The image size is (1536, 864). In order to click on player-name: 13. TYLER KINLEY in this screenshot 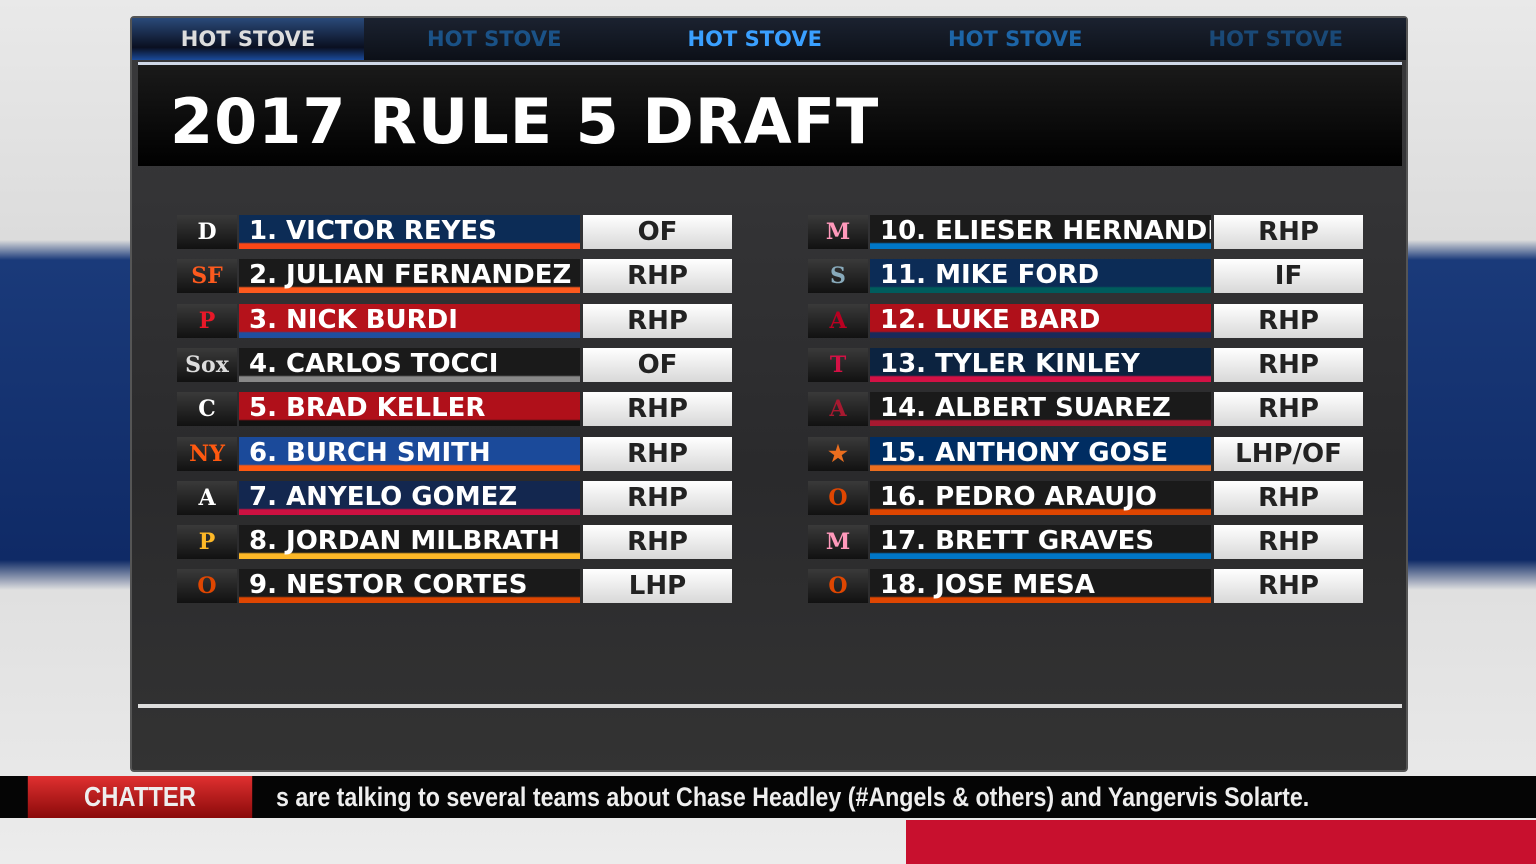, I will do `click(1040, 364)`.